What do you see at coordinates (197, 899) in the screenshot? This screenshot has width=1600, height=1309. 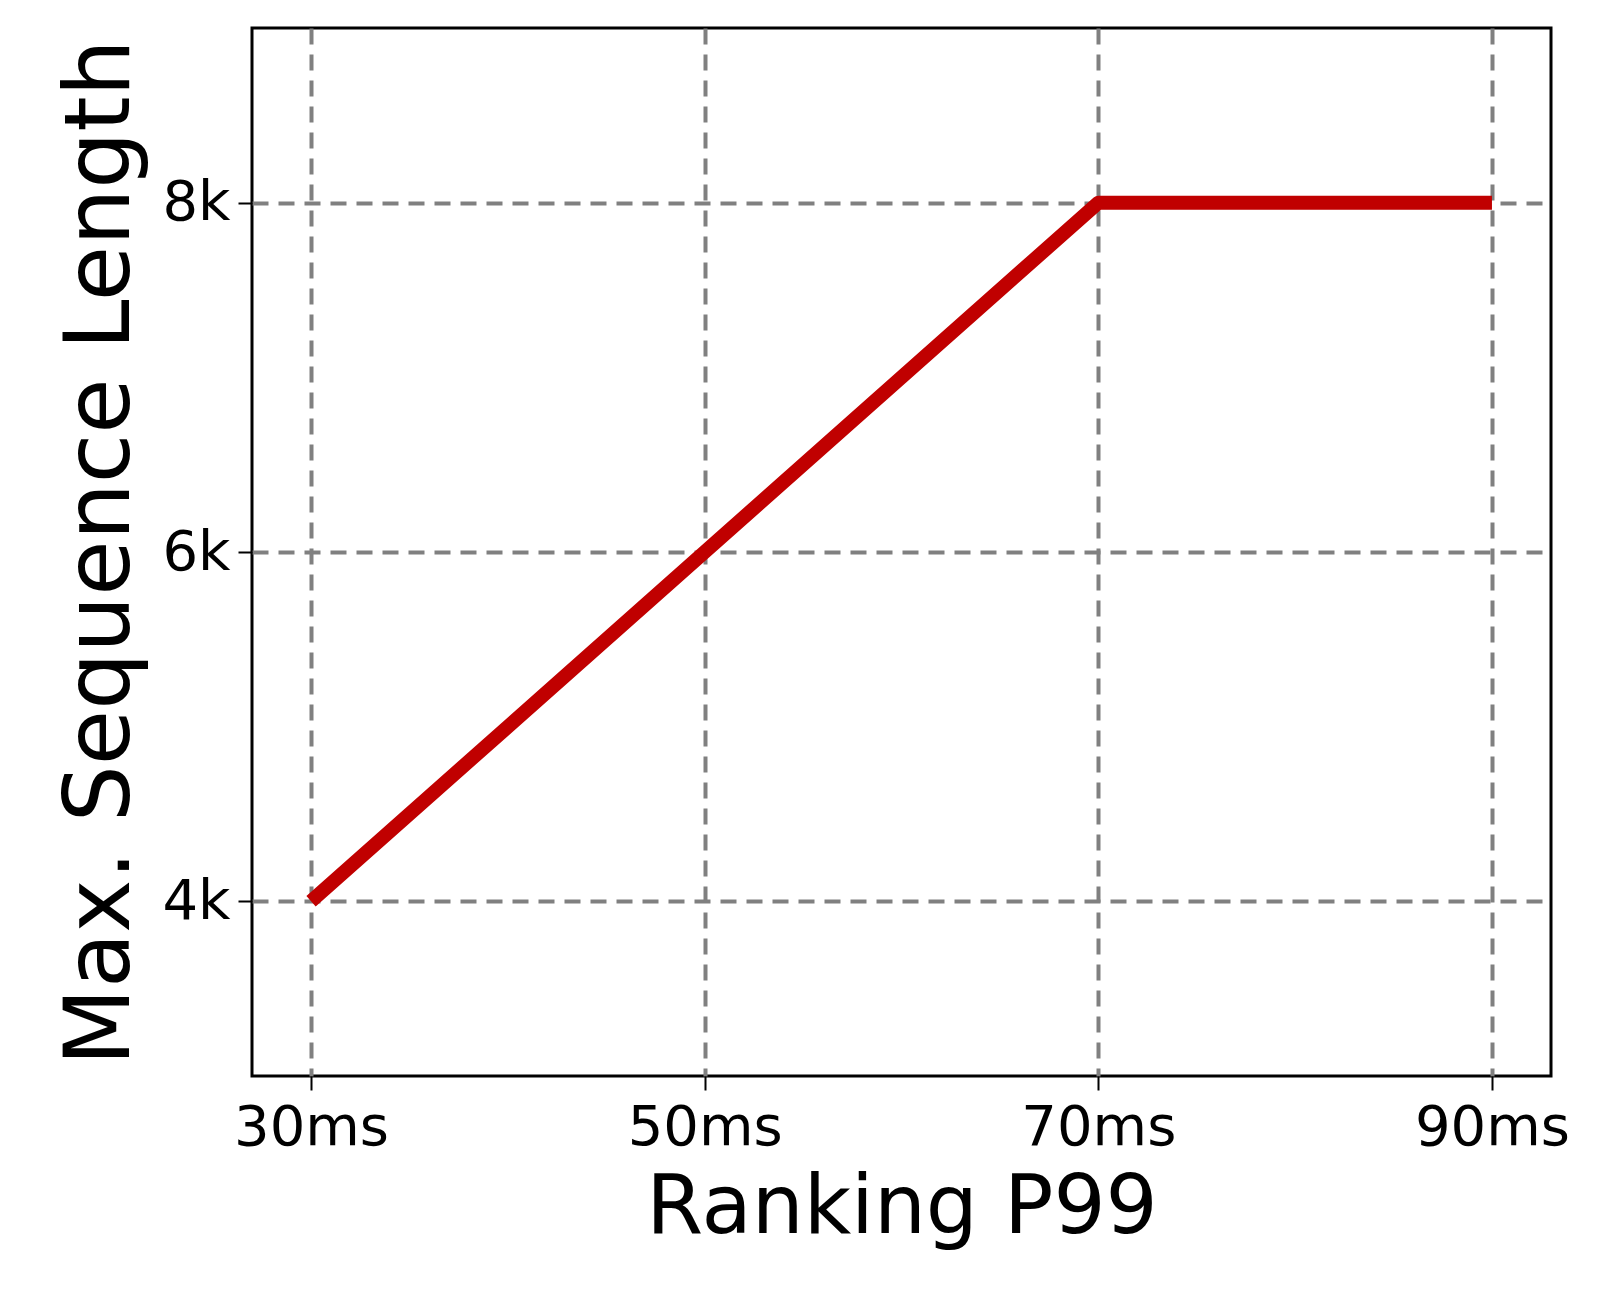 I see `y-tick-label: 4k` at bounding box center [197, 899].